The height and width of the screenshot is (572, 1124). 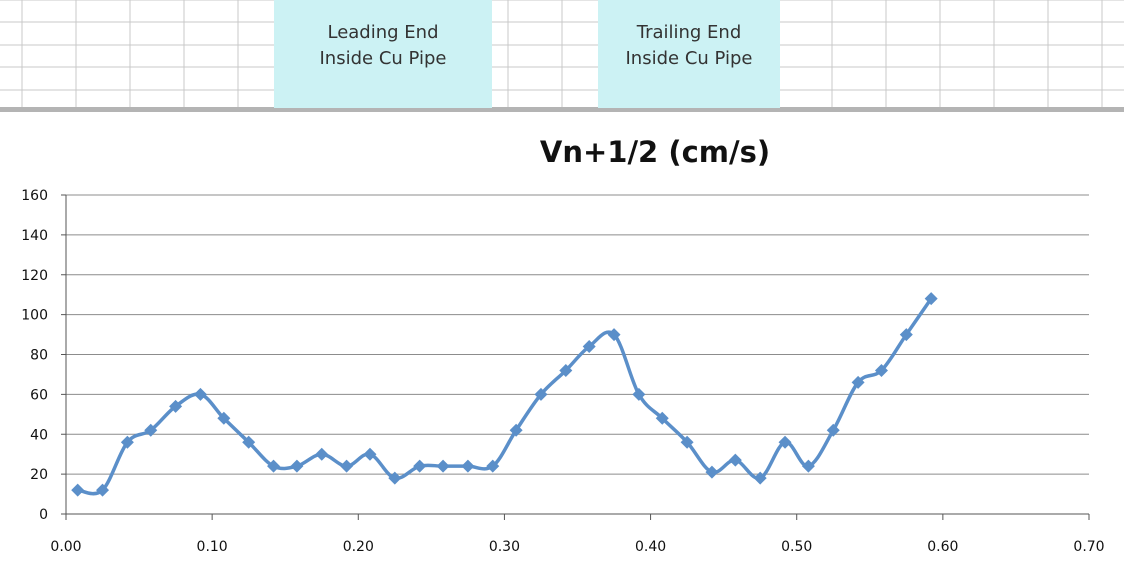 I want to click on chart-title: Vn+1/2 (cm/s), so click(x=655, y=152).